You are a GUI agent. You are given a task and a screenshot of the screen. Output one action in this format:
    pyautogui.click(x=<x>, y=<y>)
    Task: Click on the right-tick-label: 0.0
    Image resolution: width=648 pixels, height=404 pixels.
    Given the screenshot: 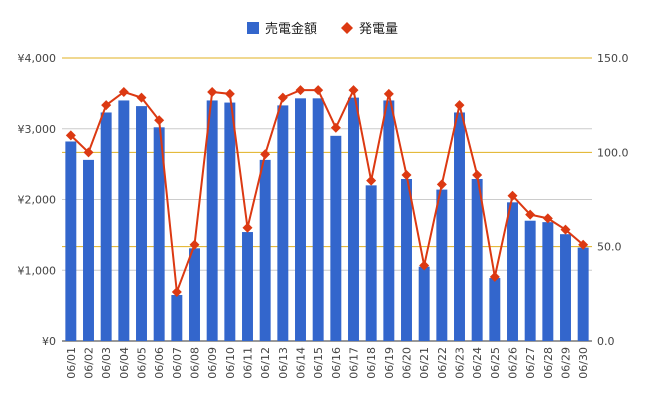 What is the action you would take?
    pyautogui.click(x=606, y=341)
    